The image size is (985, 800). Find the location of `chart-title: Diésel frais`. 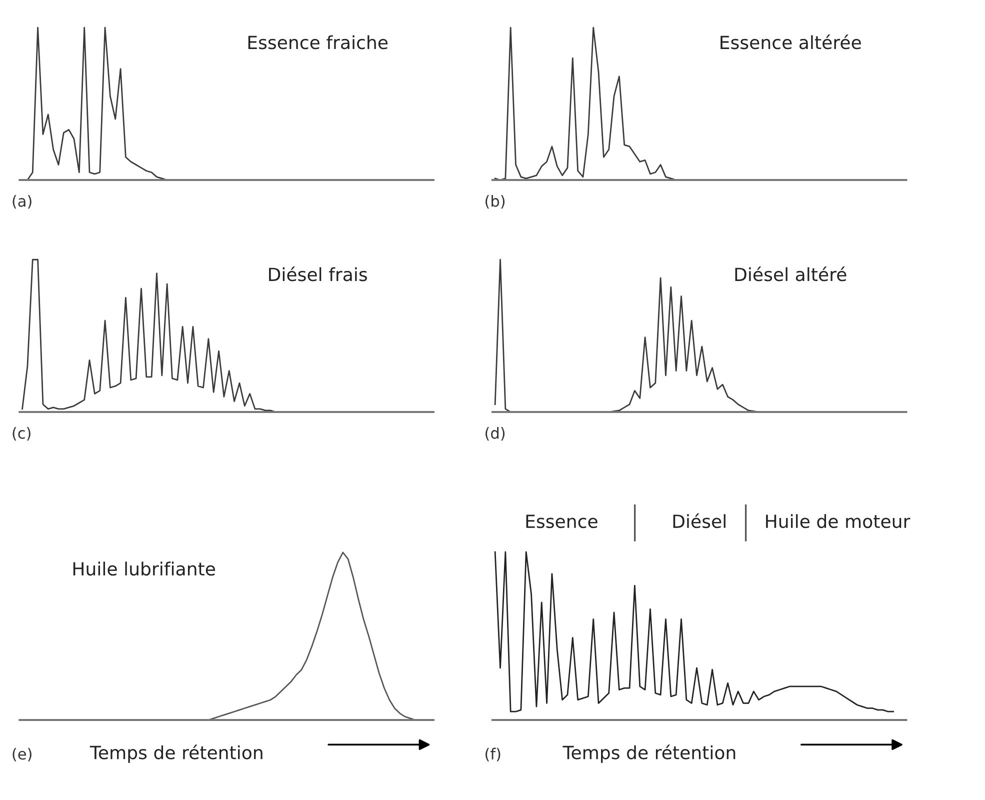

chart-title: Diésel frais is located at coordinates (318, 274).